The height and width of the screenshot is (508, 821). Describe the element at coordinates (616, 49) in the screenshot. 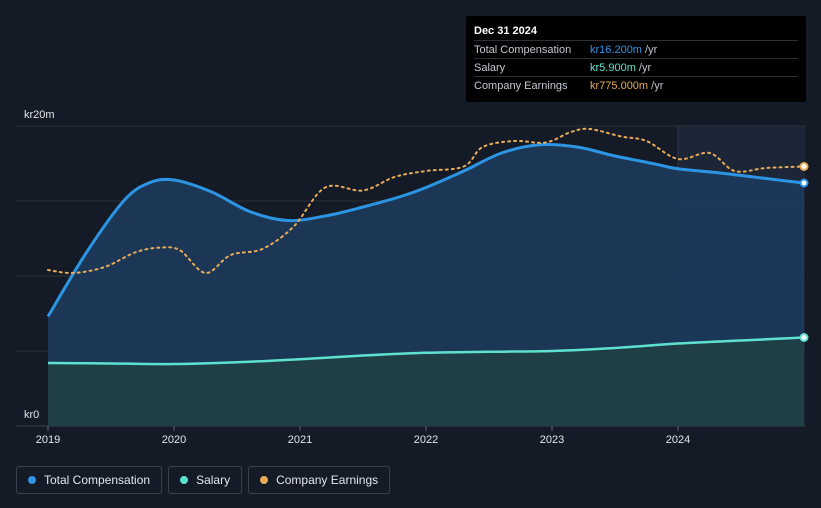

I see `tooltip-value: kr16.200m` at that location.